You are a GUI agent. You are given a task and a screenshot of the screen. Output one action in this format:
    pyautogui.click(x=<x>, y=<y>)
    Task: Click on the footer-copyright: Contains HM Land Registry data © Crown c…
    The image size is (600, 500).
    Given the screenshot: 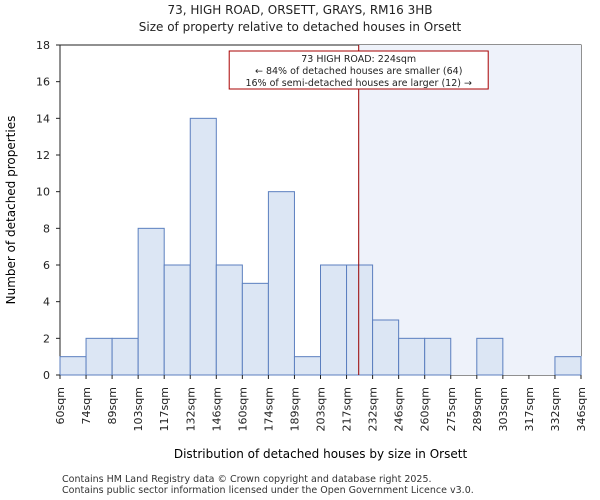 What is the action you would take?
    pyautogui.click(x=247, y=479)
    